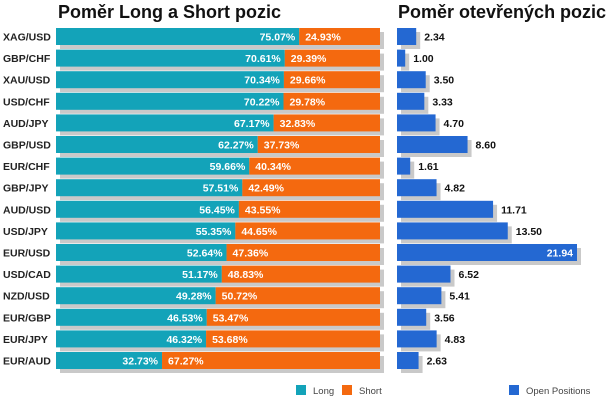  I want to click on open-positions-value-label: 13.50, so click(529, 232).